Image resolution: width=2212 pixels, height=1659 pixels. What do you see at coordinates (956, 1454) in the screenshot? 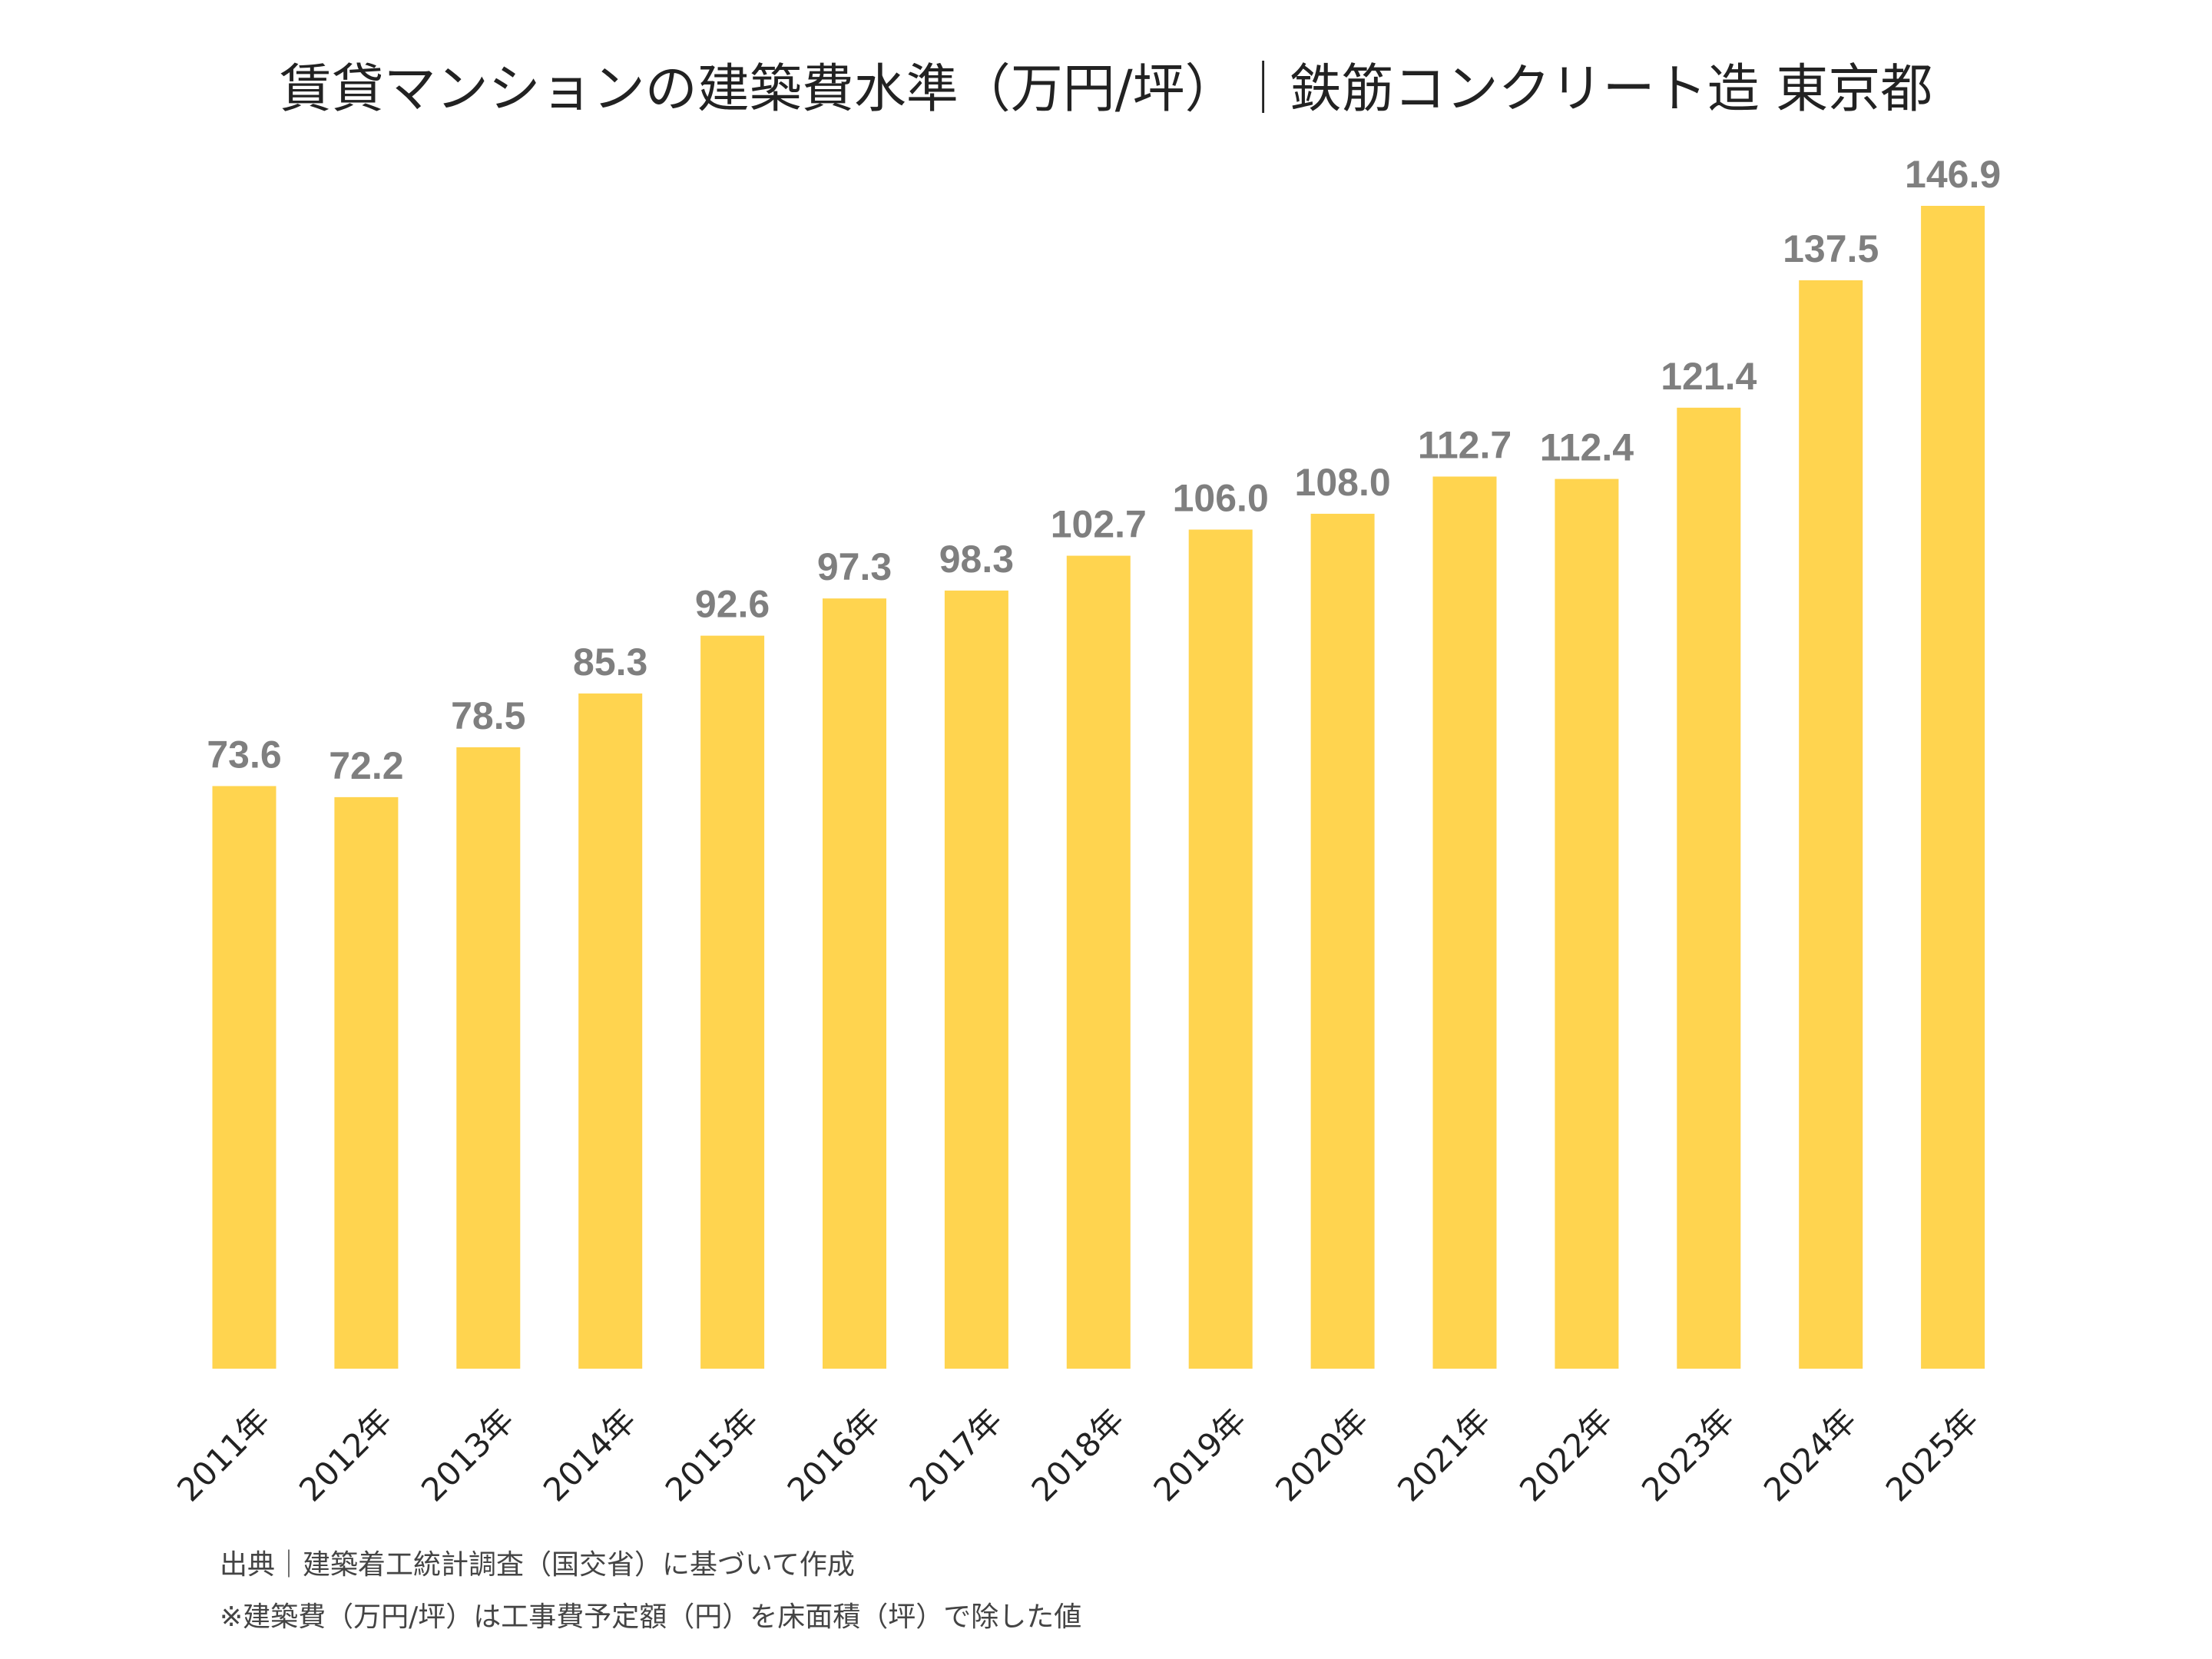
I see `x-tick-label: 2017年` at bounding box center [956, 1454].